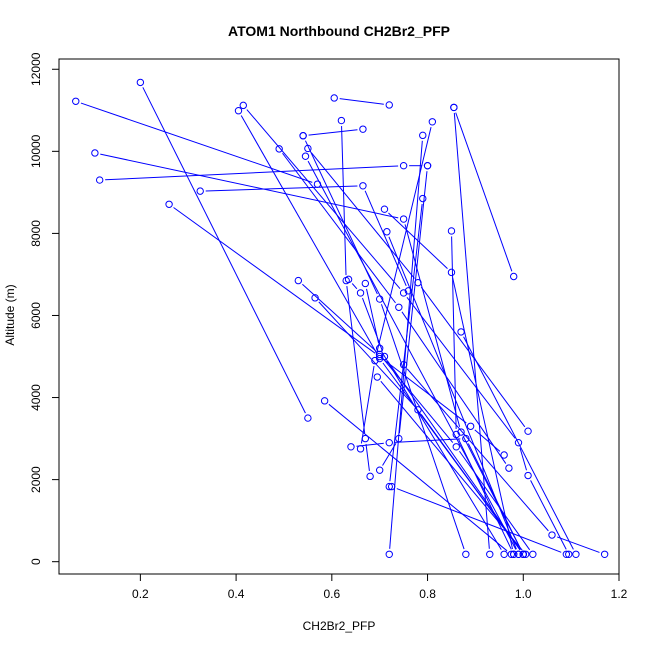 Image resolution: width=650 pixels, height=655 pixels. I want to click on y-tick-label: 0, so click(36, 561).